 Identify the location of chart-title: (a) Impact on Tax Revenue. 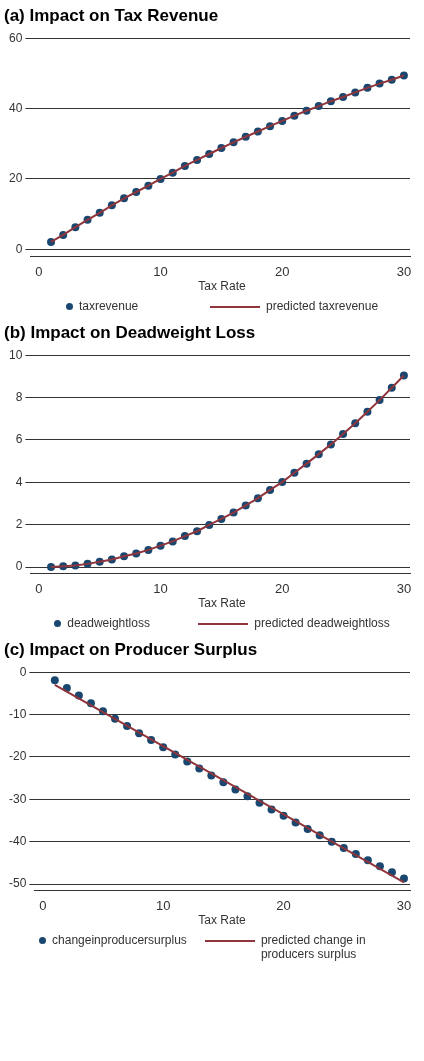
(112, 16).